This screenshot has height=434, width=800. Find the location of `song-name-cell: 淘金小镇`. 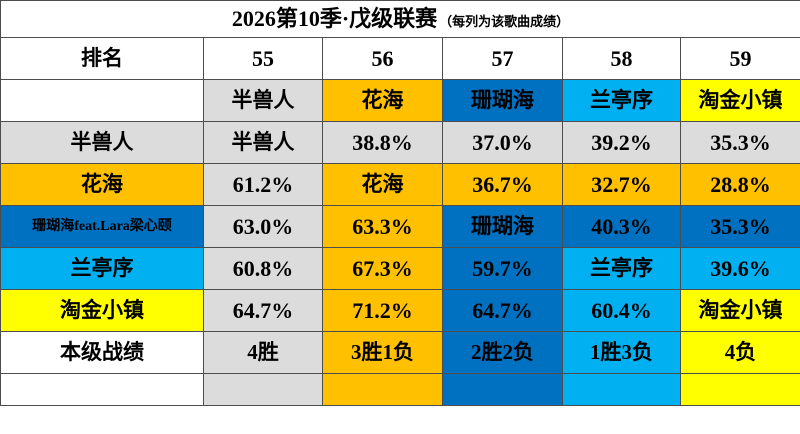

song-name-cell: 淘金小镇 is located at coordinates (739, 310).